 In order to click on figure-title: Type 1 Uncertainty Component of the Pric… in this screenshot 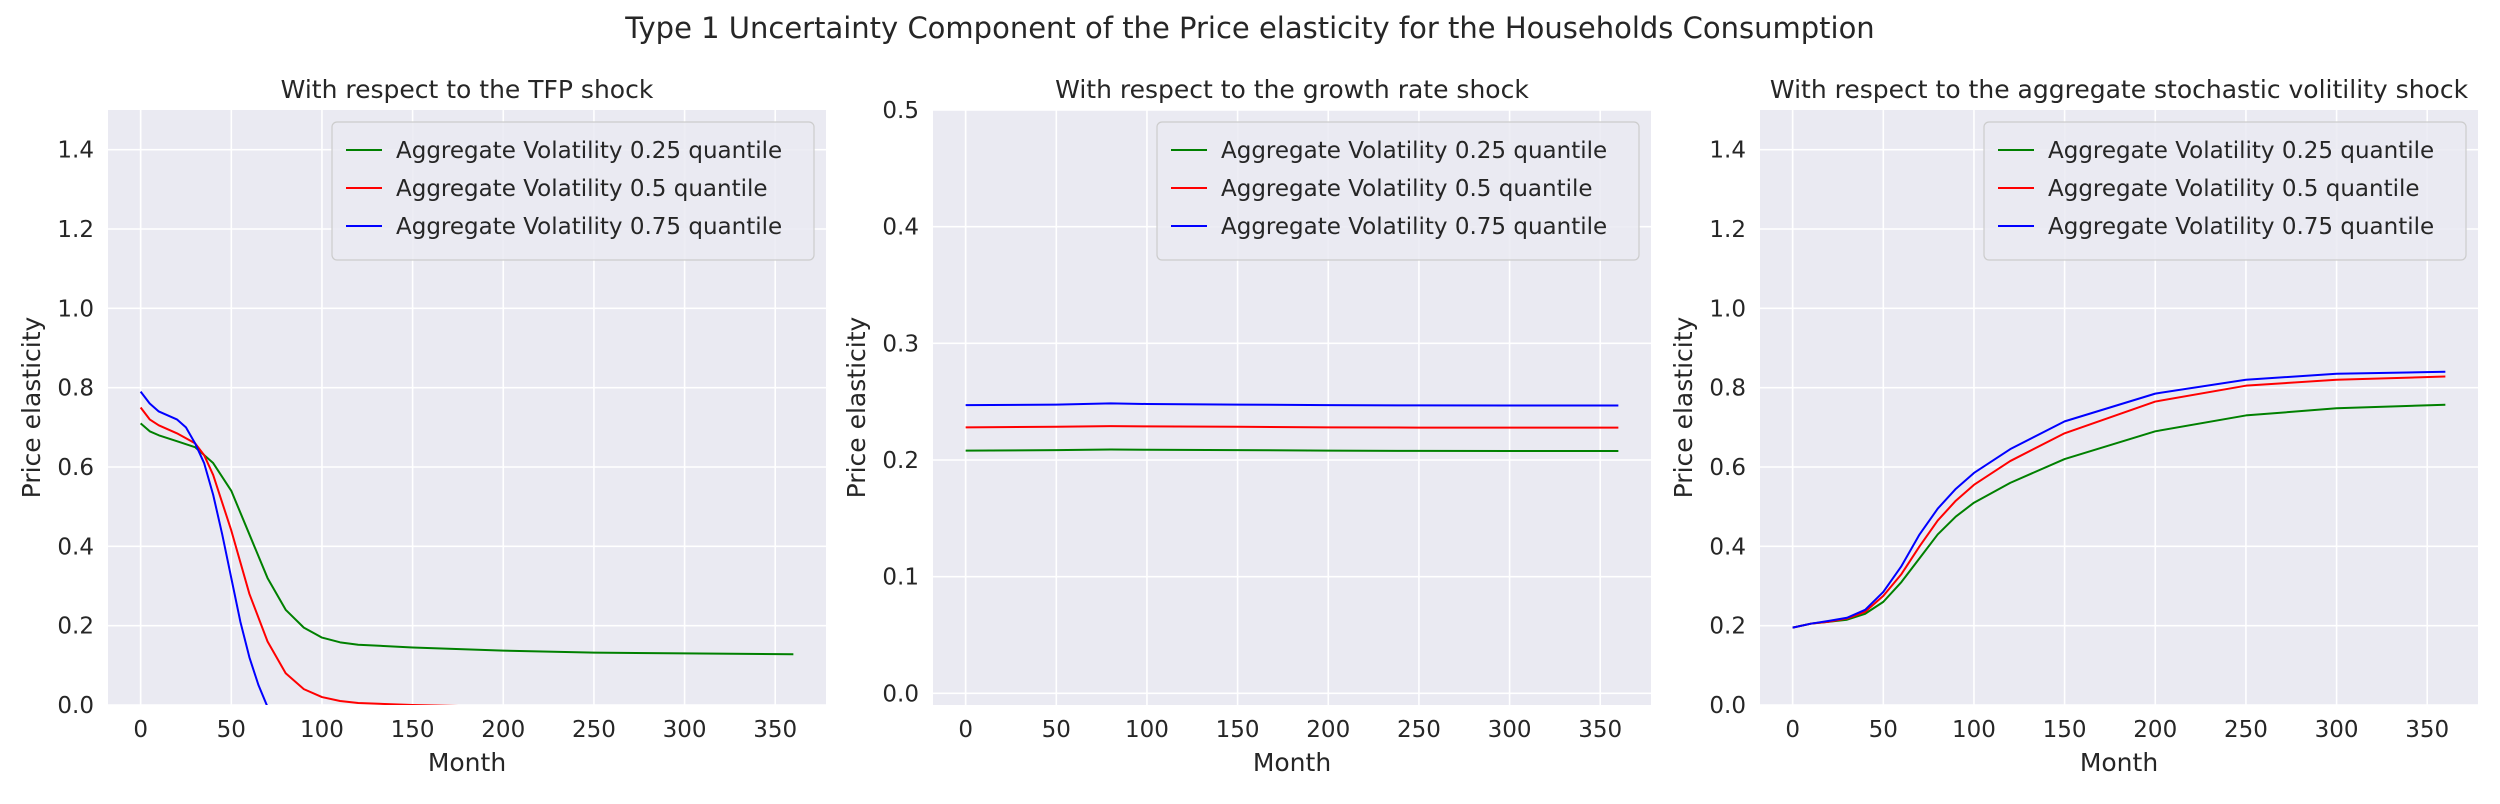, I will do `click(1249, 28)`.